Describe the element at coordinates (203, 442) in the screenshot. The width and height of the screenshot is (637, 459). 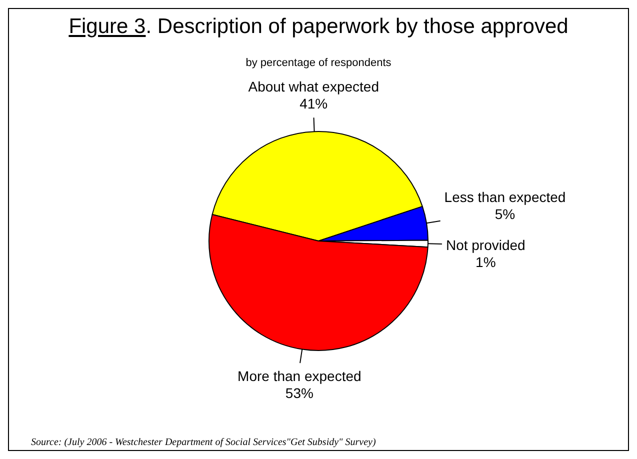
I see `source-note: Source: (July 2006 - Westchester Department of Social Services"Get Subsidy" Survey)` at that location.